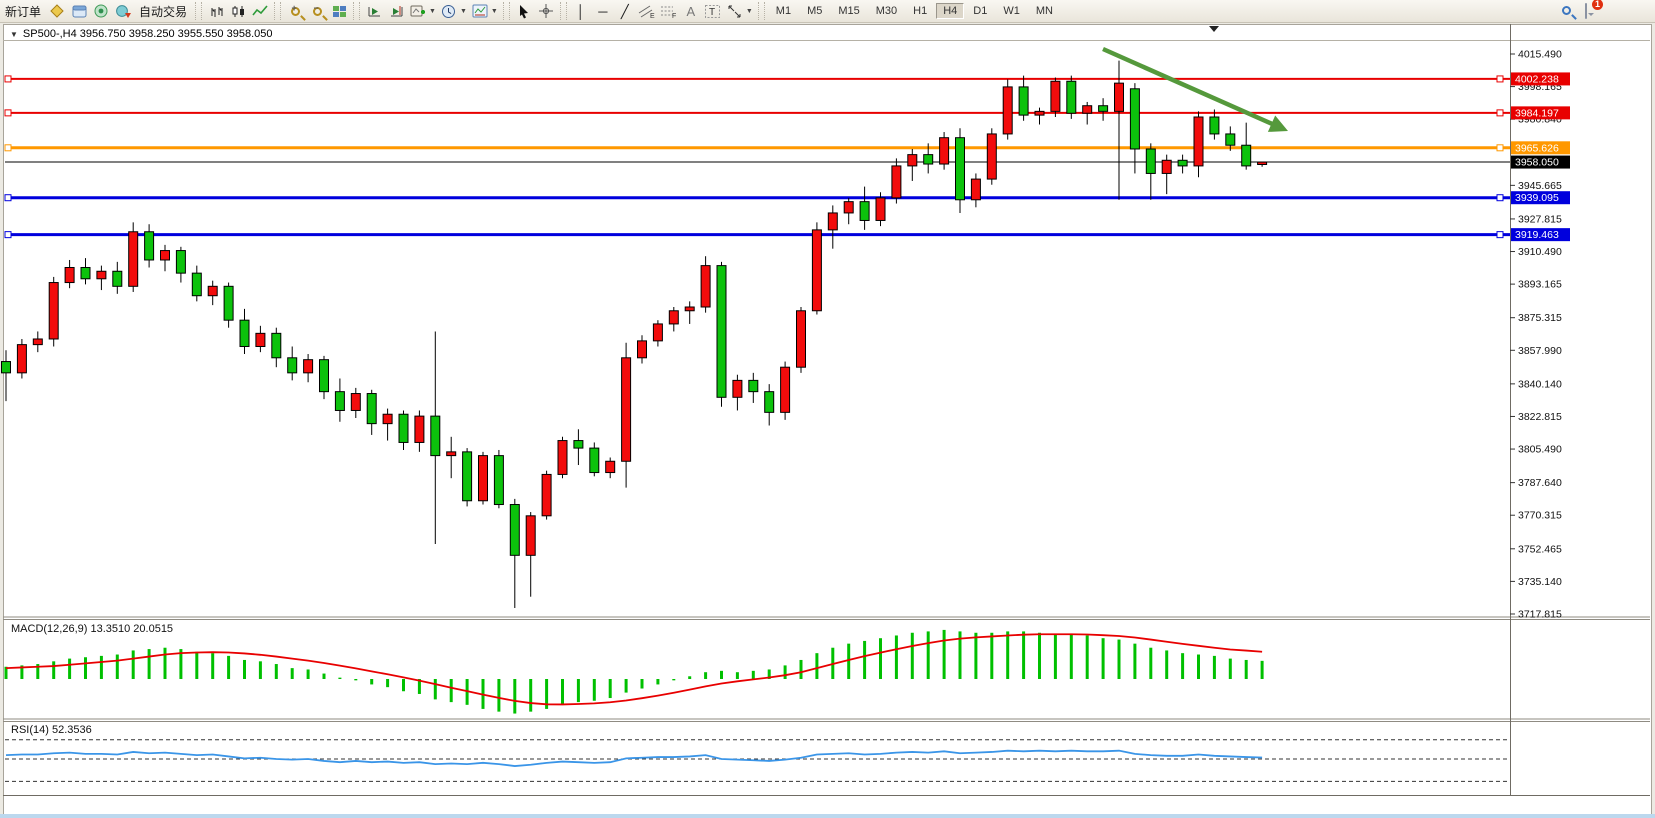  Describe the element at coordinates (603, 11) in the screenshot. I see `horizontal-line-tool-icon: ─` at that location.